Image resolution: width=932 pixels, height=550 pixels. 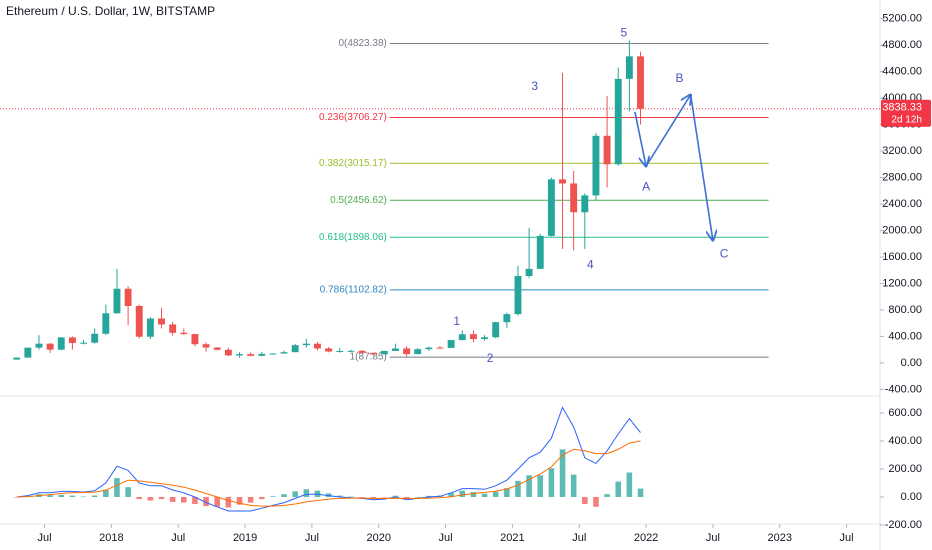 I want to click on fib-label: 1(87.85), so click(x=368, y=357).